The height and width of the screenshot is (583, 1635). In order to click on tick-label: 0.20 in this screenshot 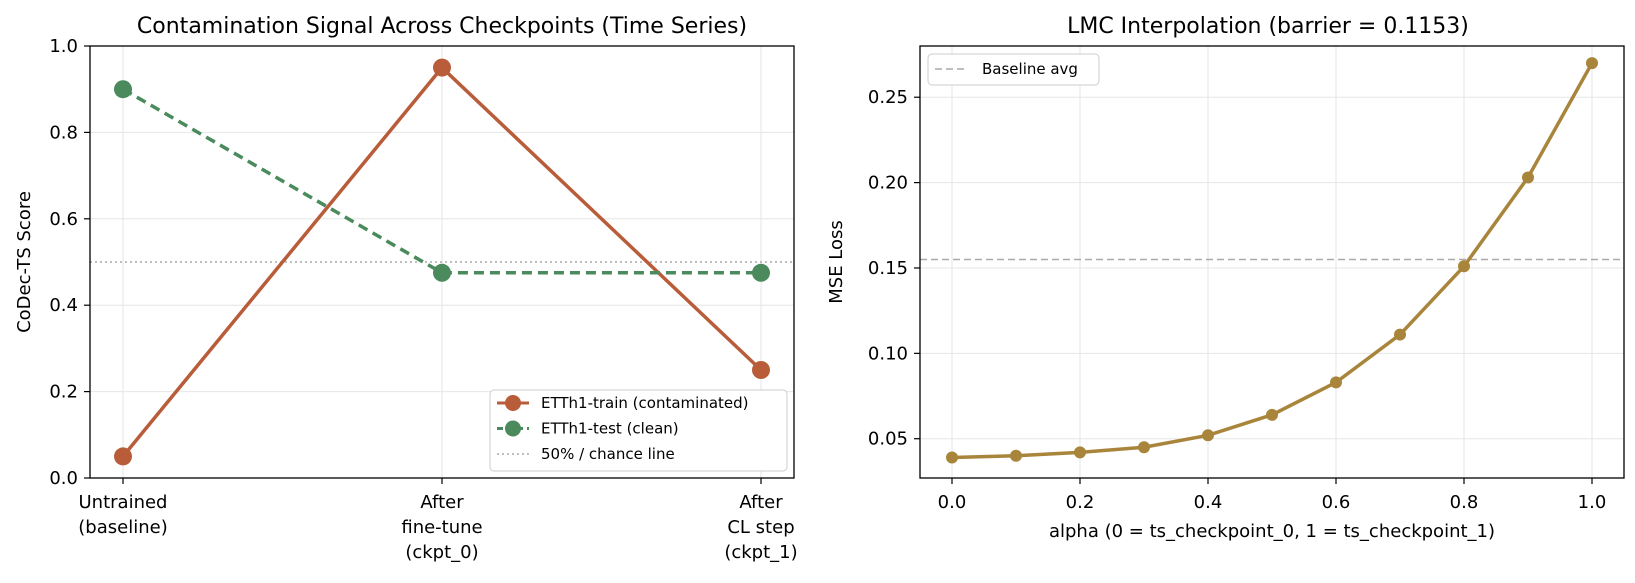, I will do `click(888, 183)`.